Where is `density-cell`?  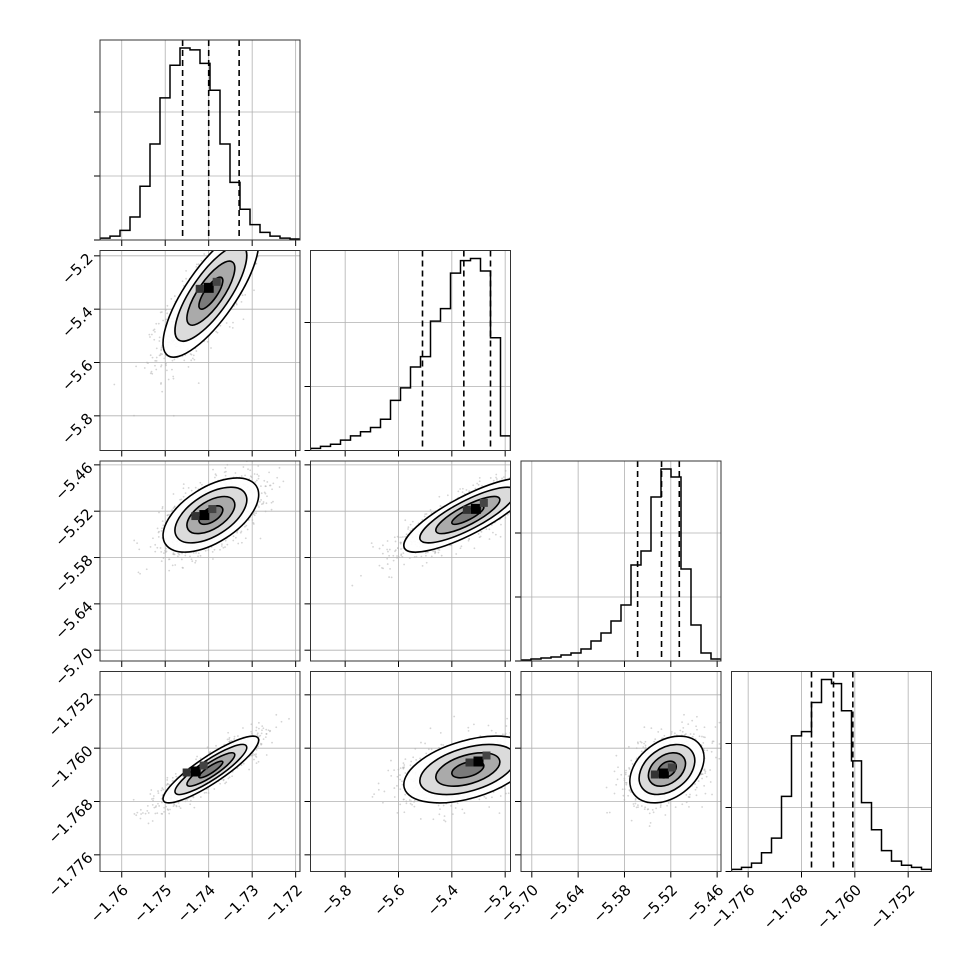 density-cell is located at coordinates (212, 509).